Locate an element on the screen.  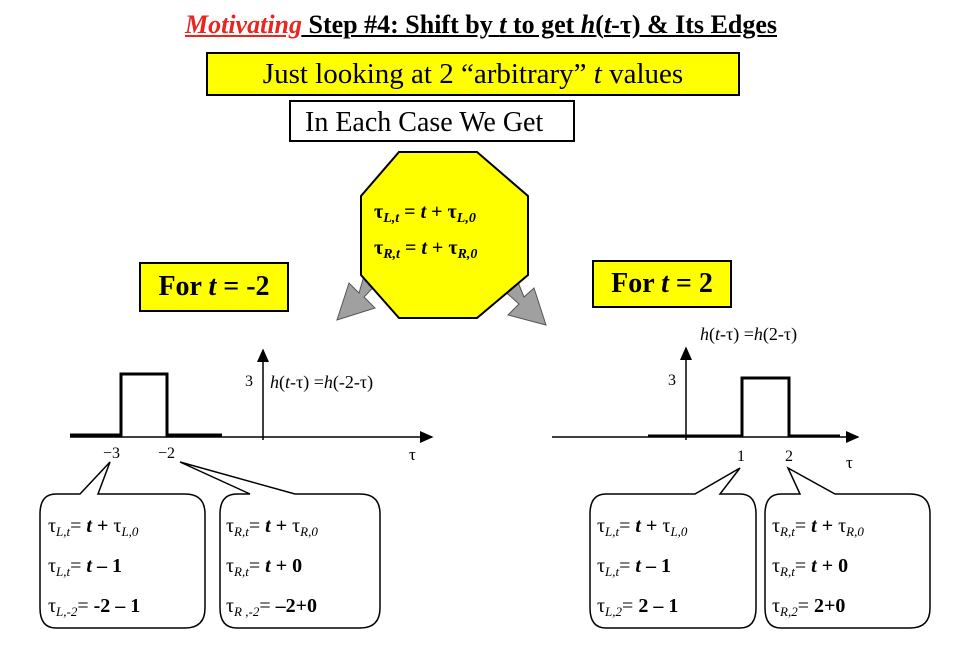
right-height-tick: 3 is located at coordinates (672, 380).